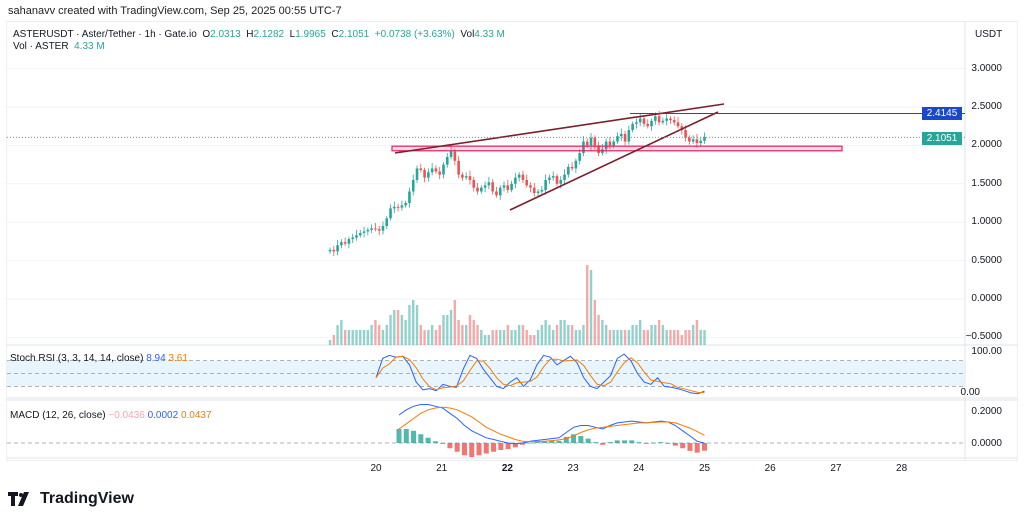 The height and width of the screenshot is (523, 1024). What do you see at coordinates (983, 337) in the screenshot?
I see `price-axis-label: −0.5000` at bounding box center [983, 337].